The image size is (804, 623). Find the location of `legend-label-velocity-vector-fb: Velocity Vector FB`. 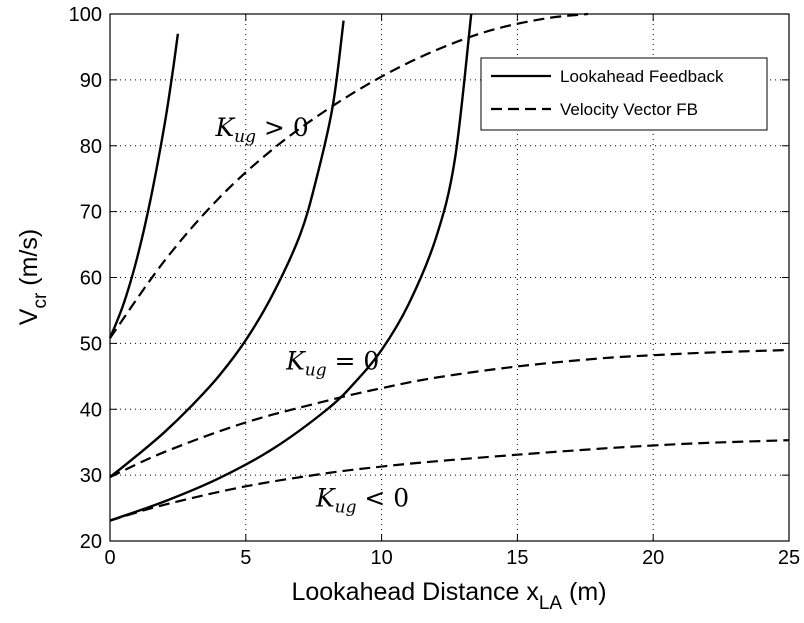

legend-label-velocity-vector-fb: Velocity Vector FB is located at coordinates (629, 109).